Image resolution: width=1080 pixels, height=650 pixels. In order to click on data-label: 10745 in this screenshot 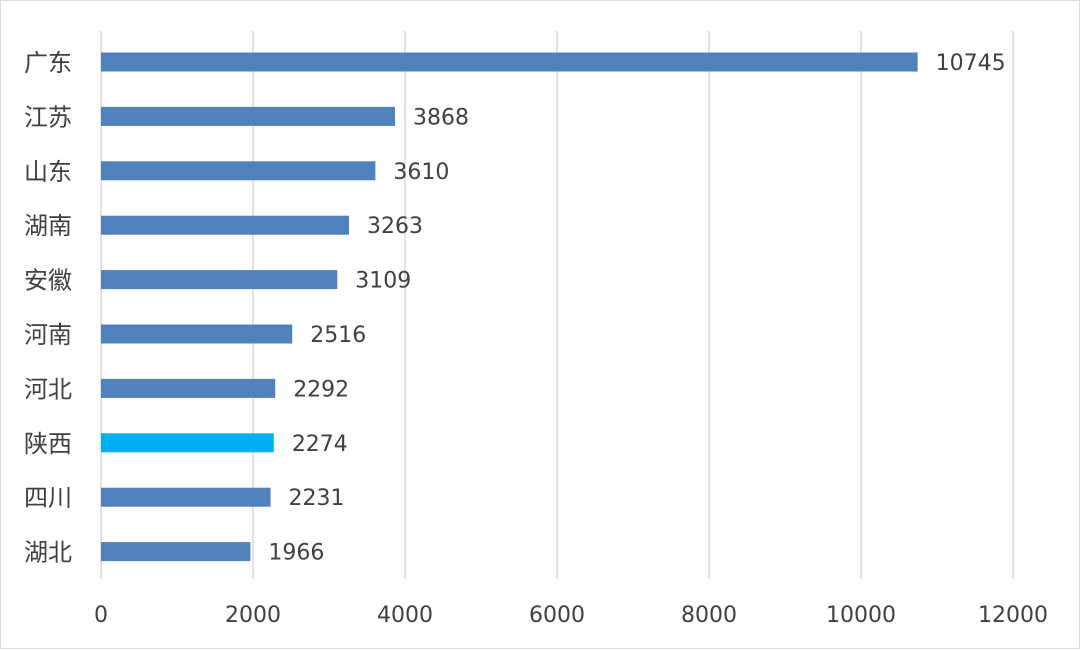, I will do `click(971, 63)`.